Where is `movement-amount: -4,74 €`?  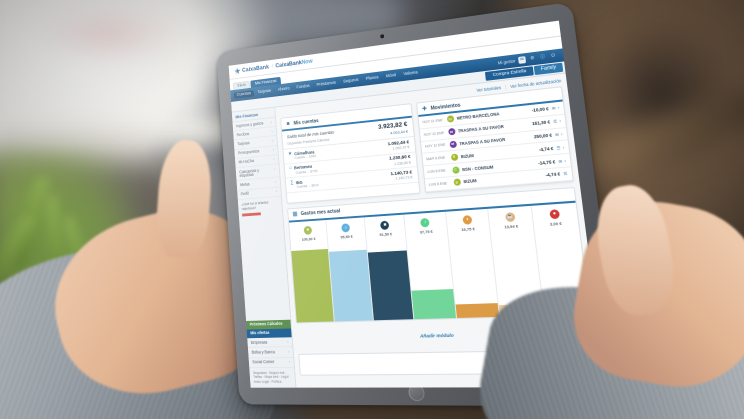
movement-amount: -4,74 € is located at coordinates (546, 148).